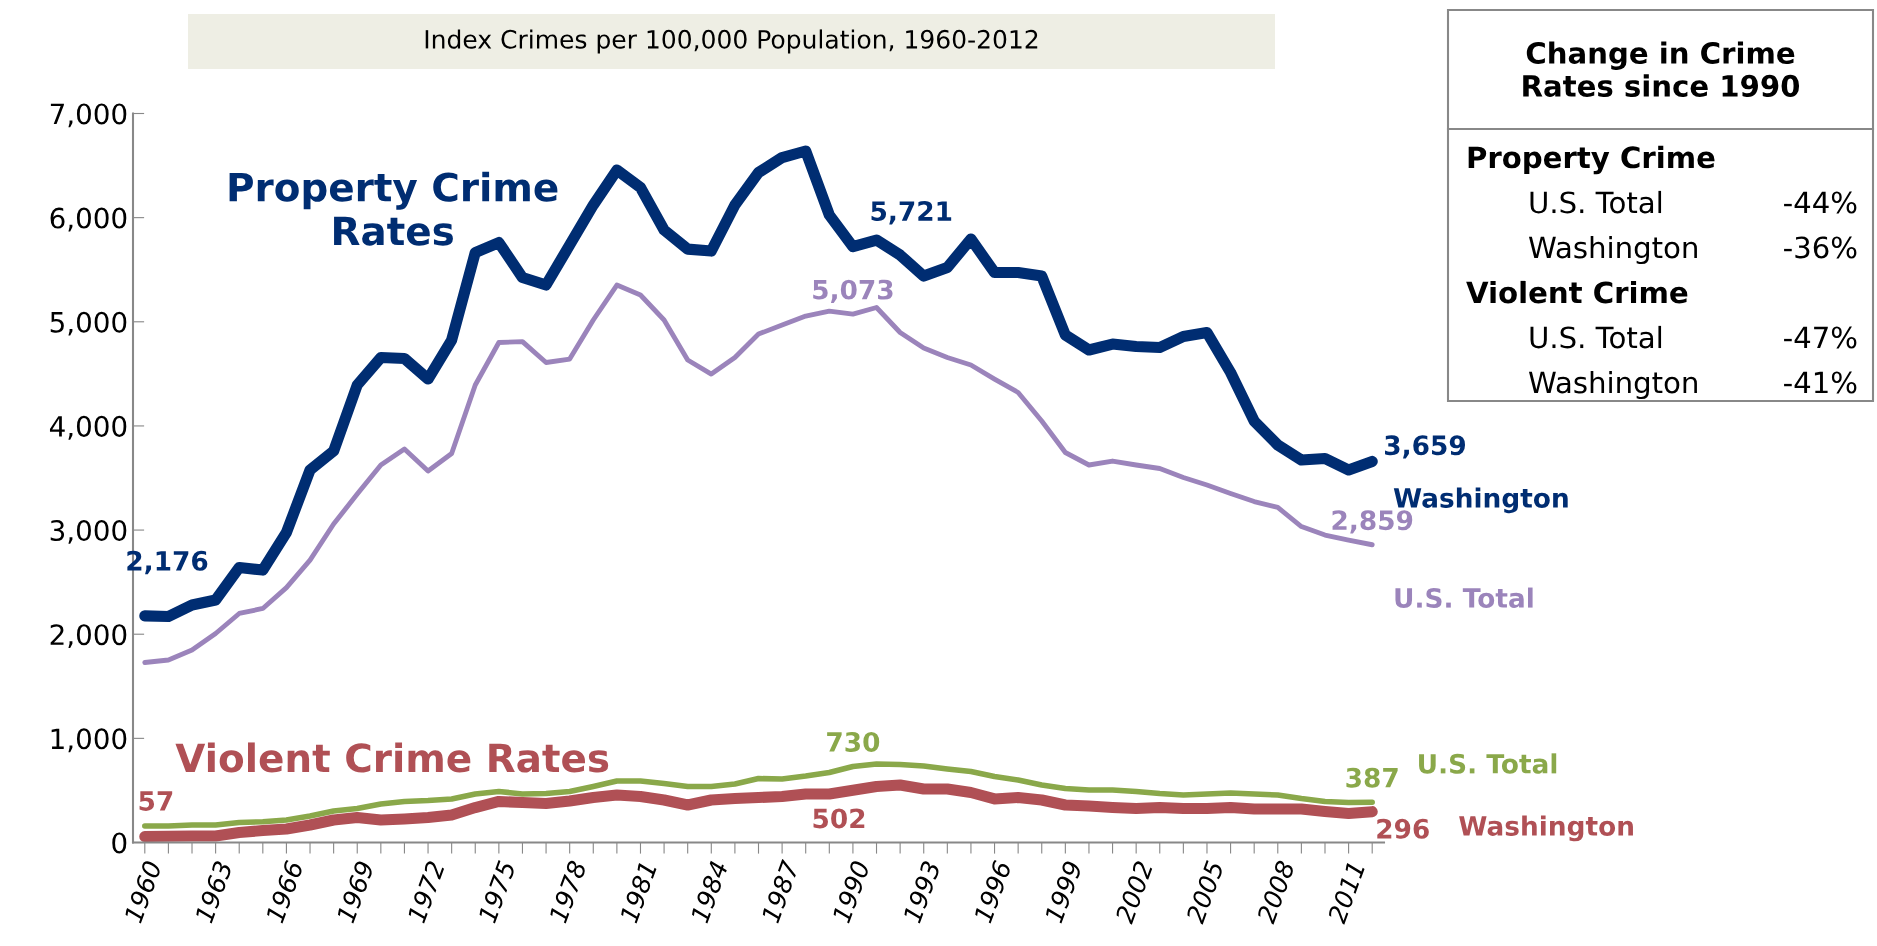 Image resolution: width=1877 pixels, height=946 pixels. I want to click on x-tick-label: 1999, so click(1063, 892).